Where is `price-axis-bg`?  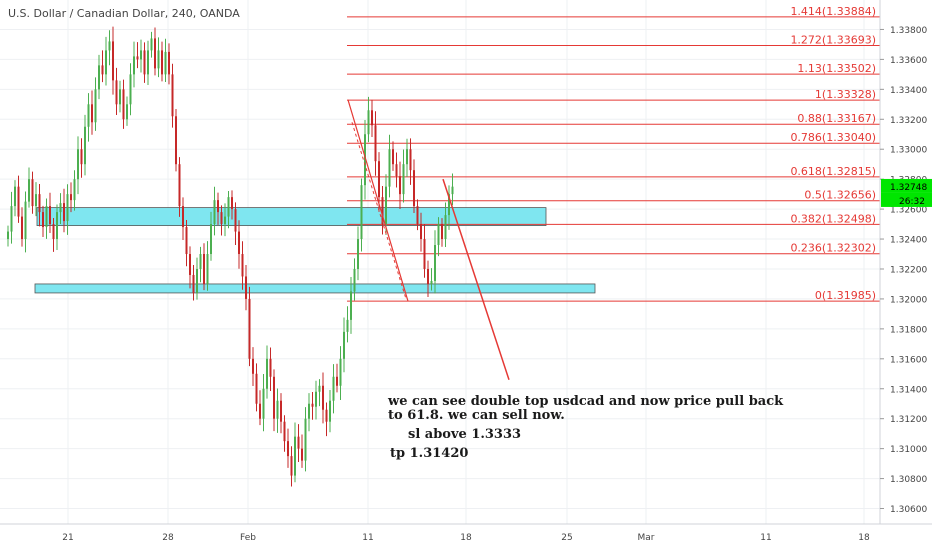 price-axis-bg is located at coordinates (906, 262).